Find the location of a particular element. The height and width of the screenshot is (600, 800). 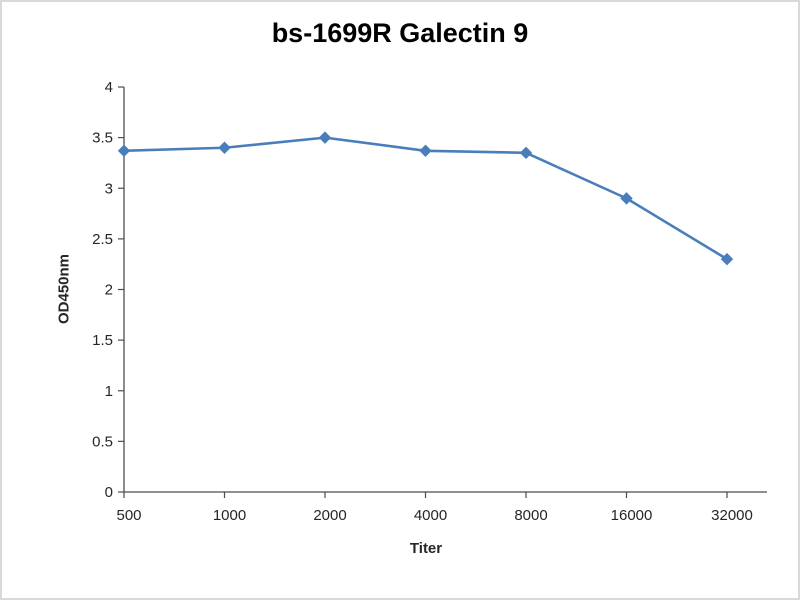

x-tick-label: 2000 is located at coordinates (329, 515).